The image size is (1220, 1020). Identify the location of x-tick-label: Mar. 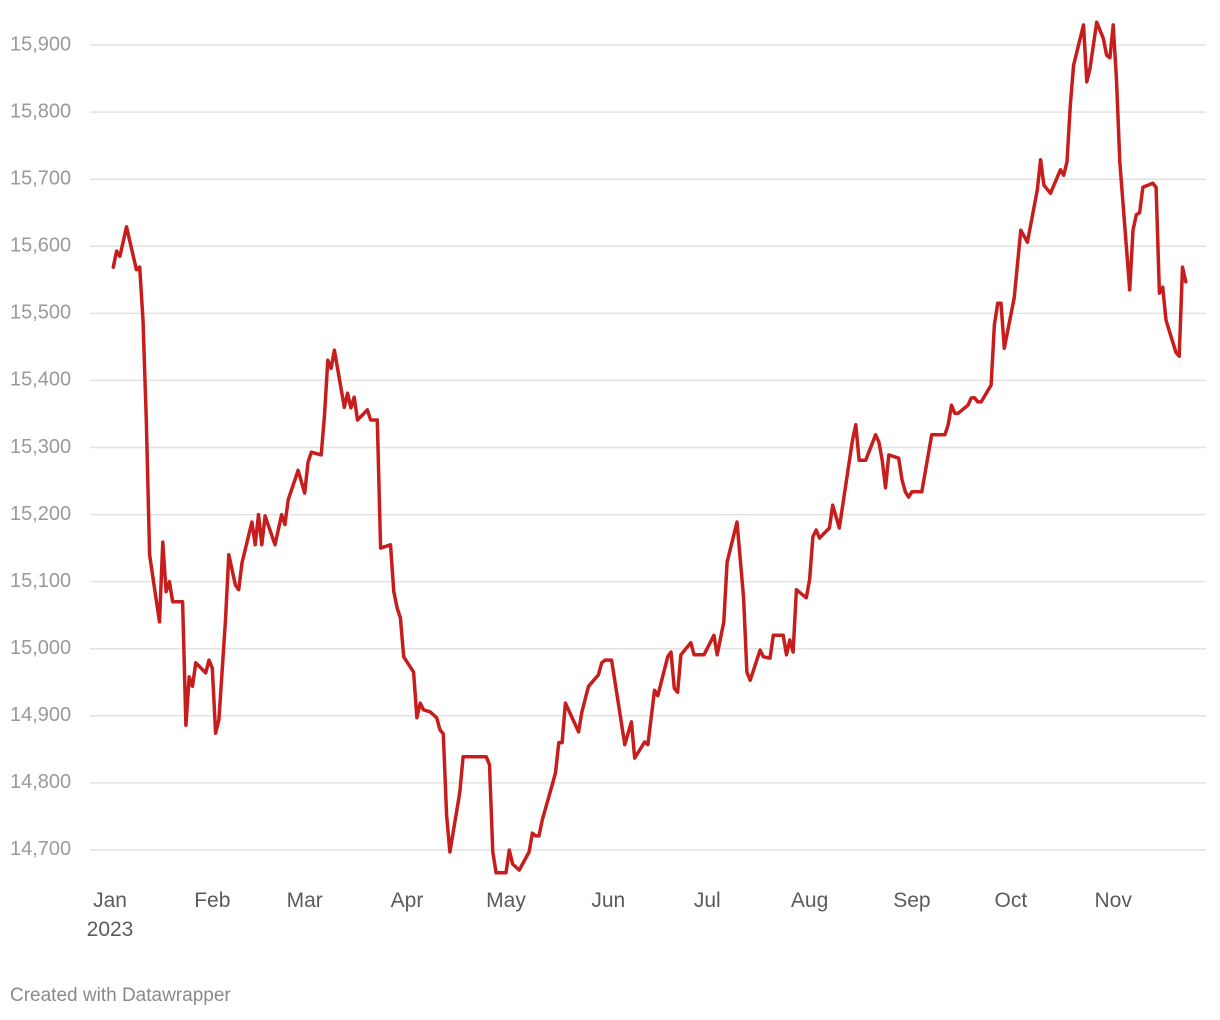
(304, 900).